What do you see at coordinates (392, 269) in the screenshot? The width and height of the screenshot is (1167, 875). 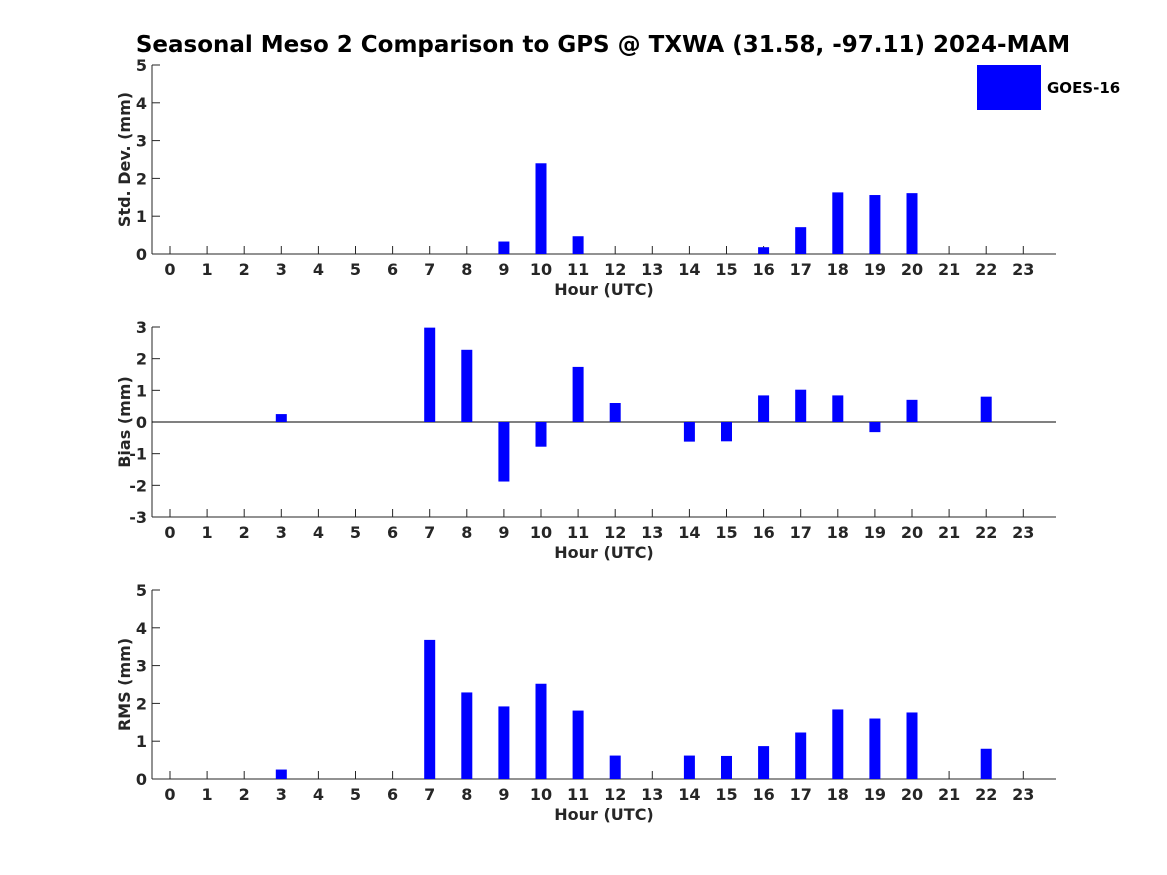 I see `x-tick-label: 6` at bounding box center [392, 269].